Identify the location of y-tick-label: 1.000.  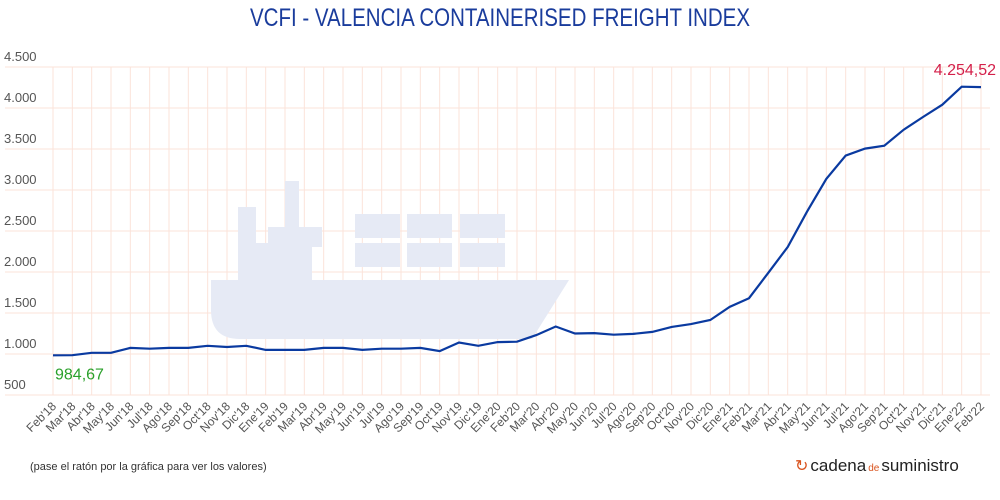
(20, 343).